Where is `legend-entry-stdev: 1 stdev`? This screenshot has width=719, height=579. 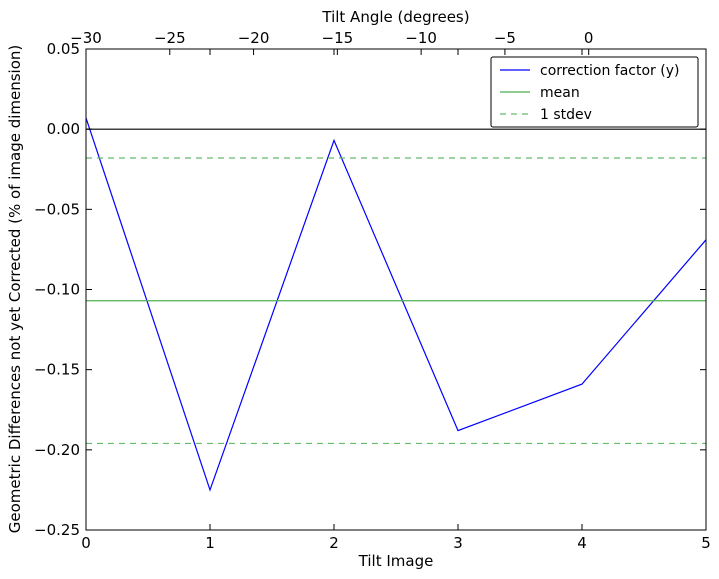 legend-entry-stdev: 1 stdev is located at coordinates (566, 115).